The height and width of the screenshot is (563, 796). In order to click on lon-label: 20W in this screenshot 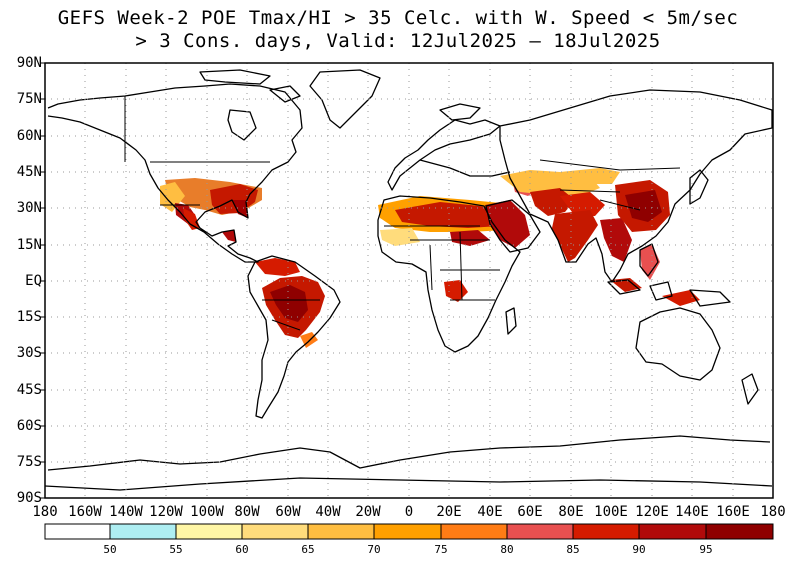, I will do `click(368, 512)`.